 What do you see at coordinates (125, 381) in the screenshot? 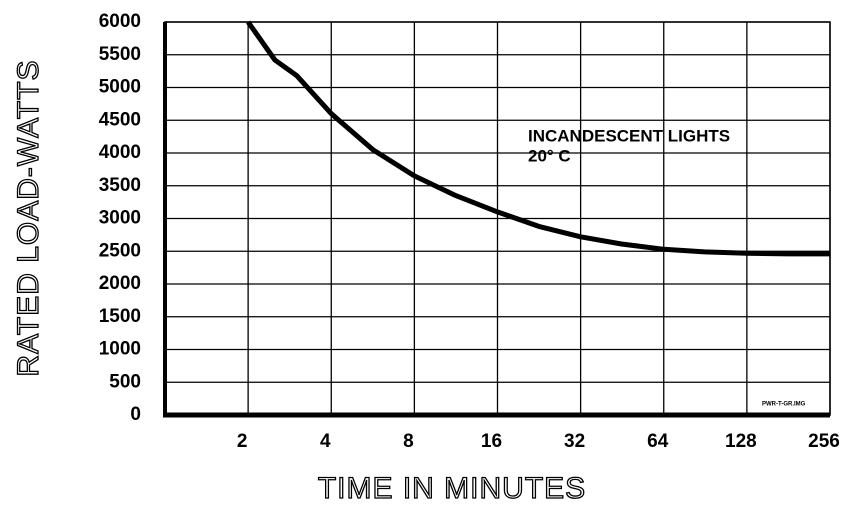
I see `y-tick-label: 500` at bounding box center [125, 381].